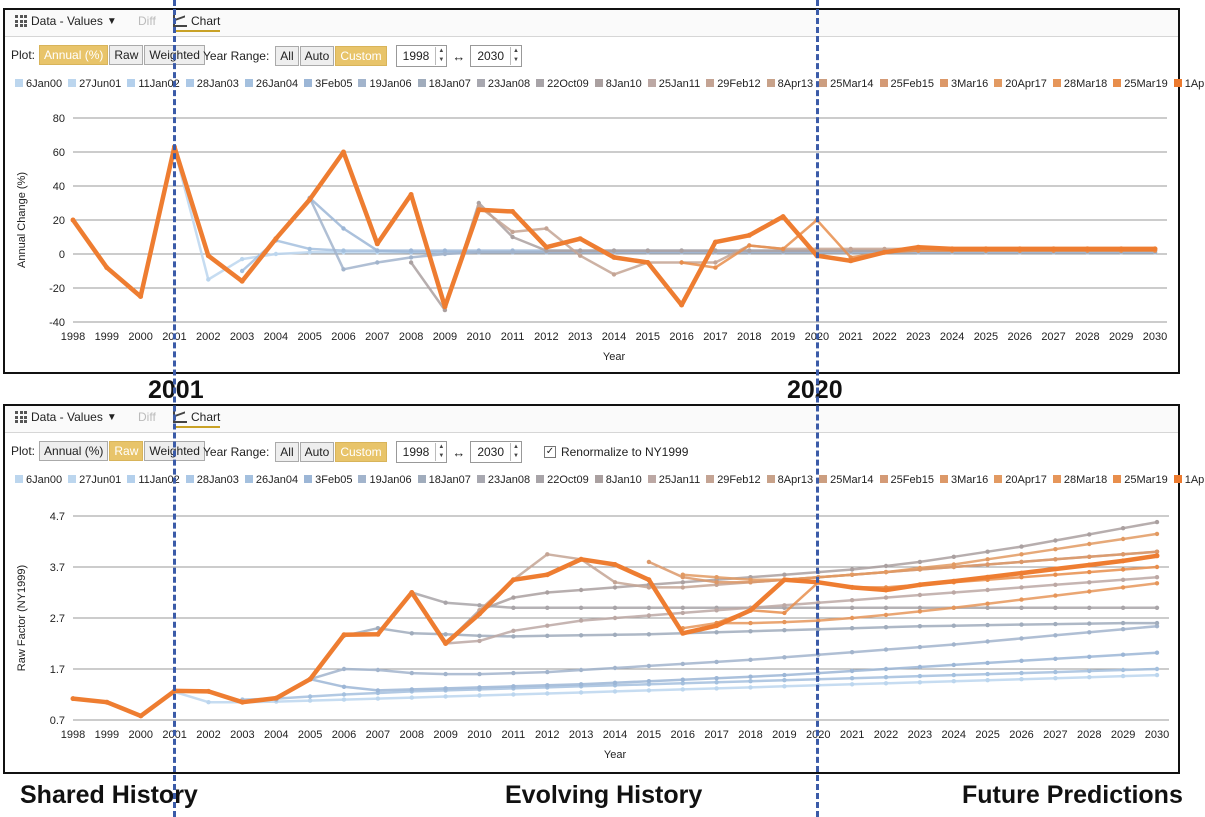  I want to click on x-tick-label: 2004, so click(276, 735).